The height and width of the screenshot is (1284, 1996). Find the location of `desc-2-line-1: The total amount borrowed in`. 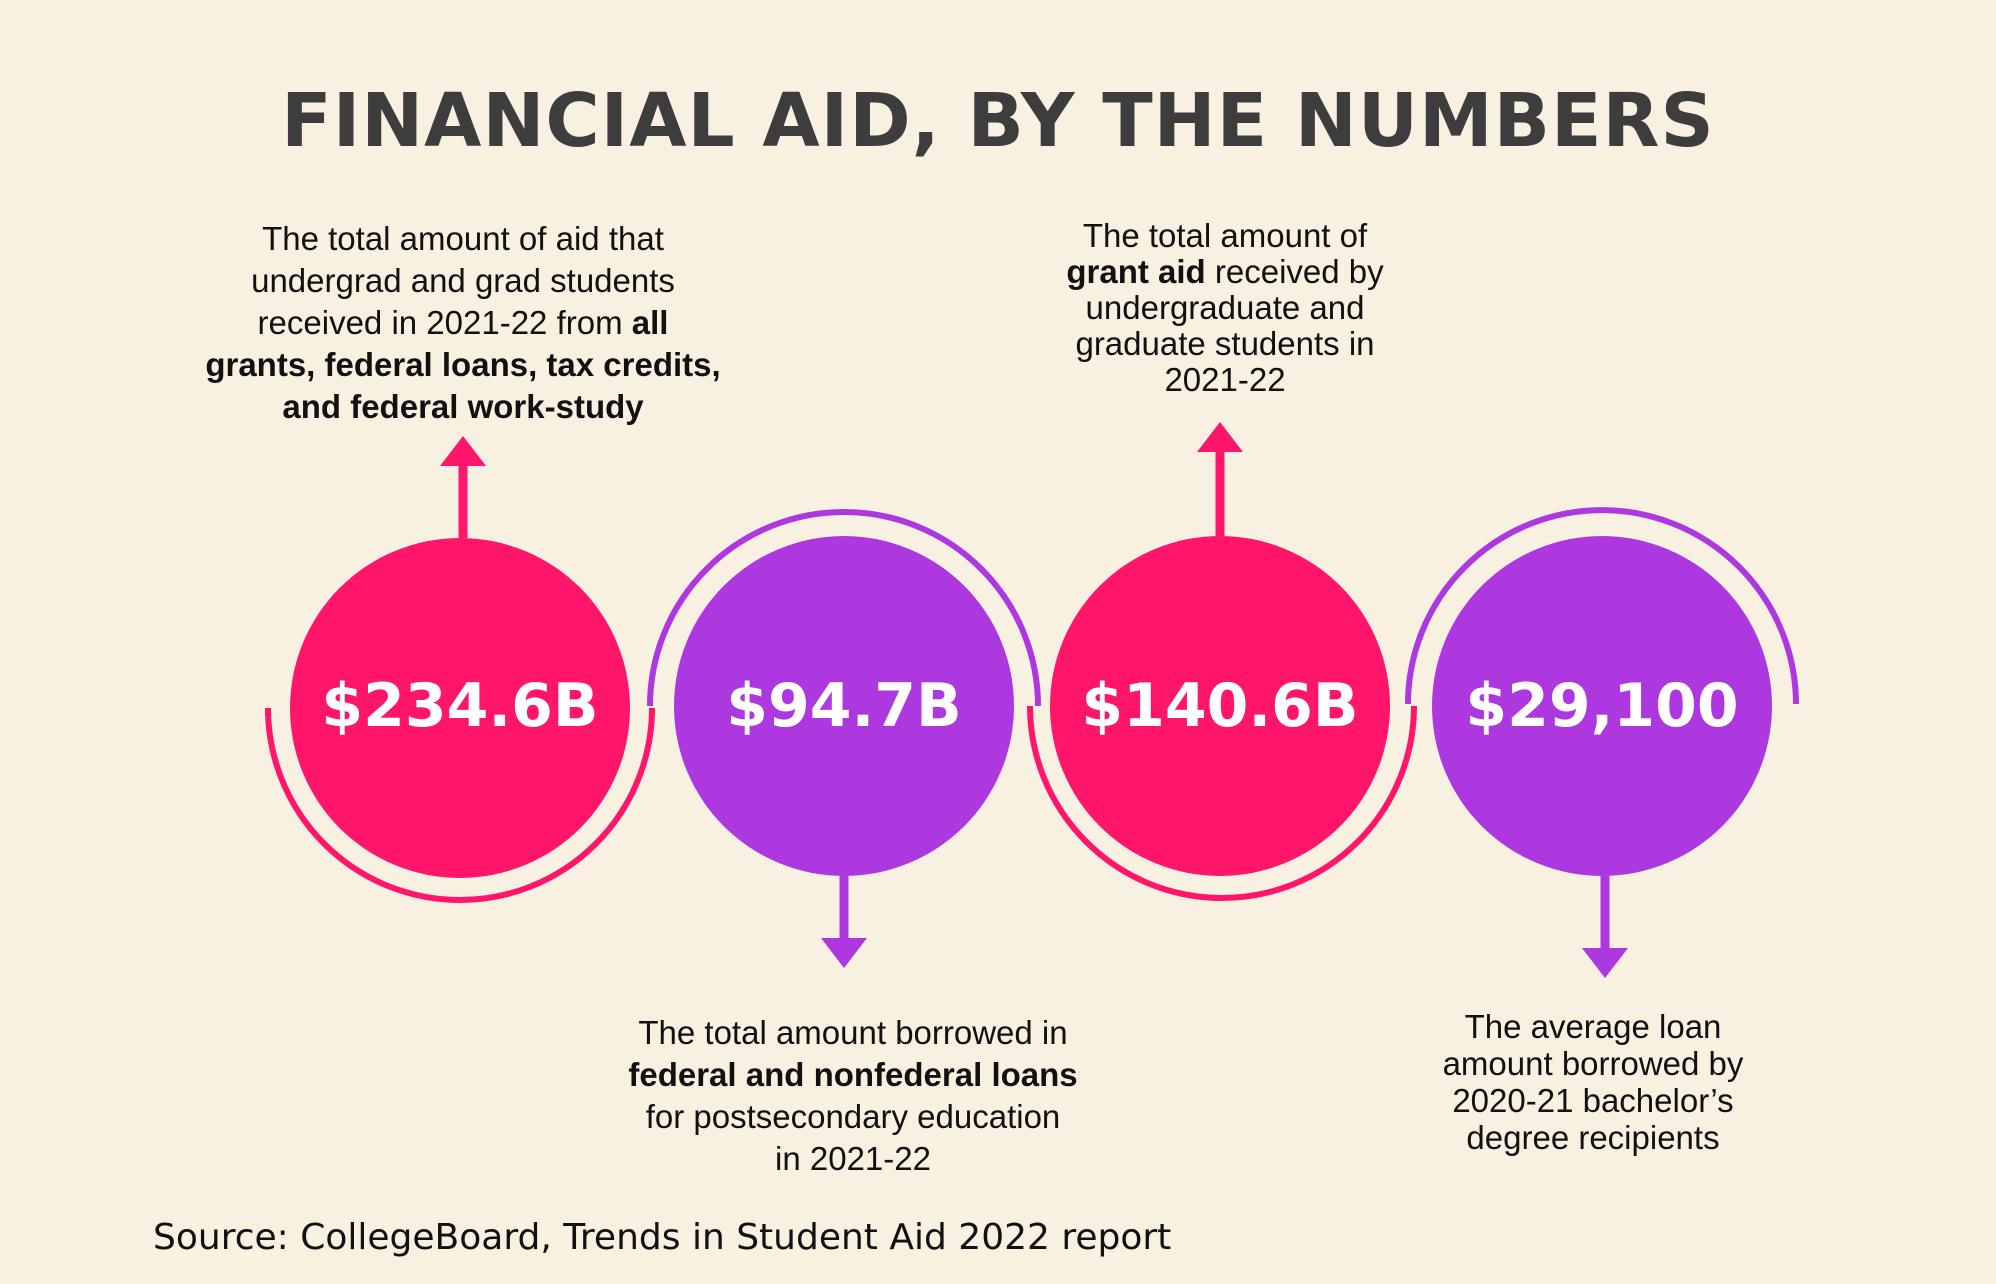

desc-2-line-1: The total amount borrowed in is located at coordinates (853, 1032).